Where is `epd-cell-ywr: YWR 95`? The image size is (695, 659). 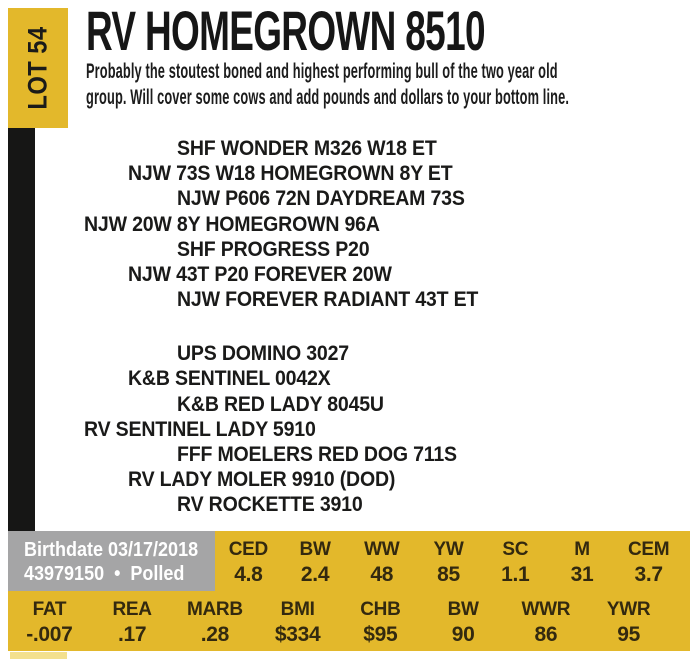
epd-cell-ywr: YWR 95 is located at coordinates (628, 621).